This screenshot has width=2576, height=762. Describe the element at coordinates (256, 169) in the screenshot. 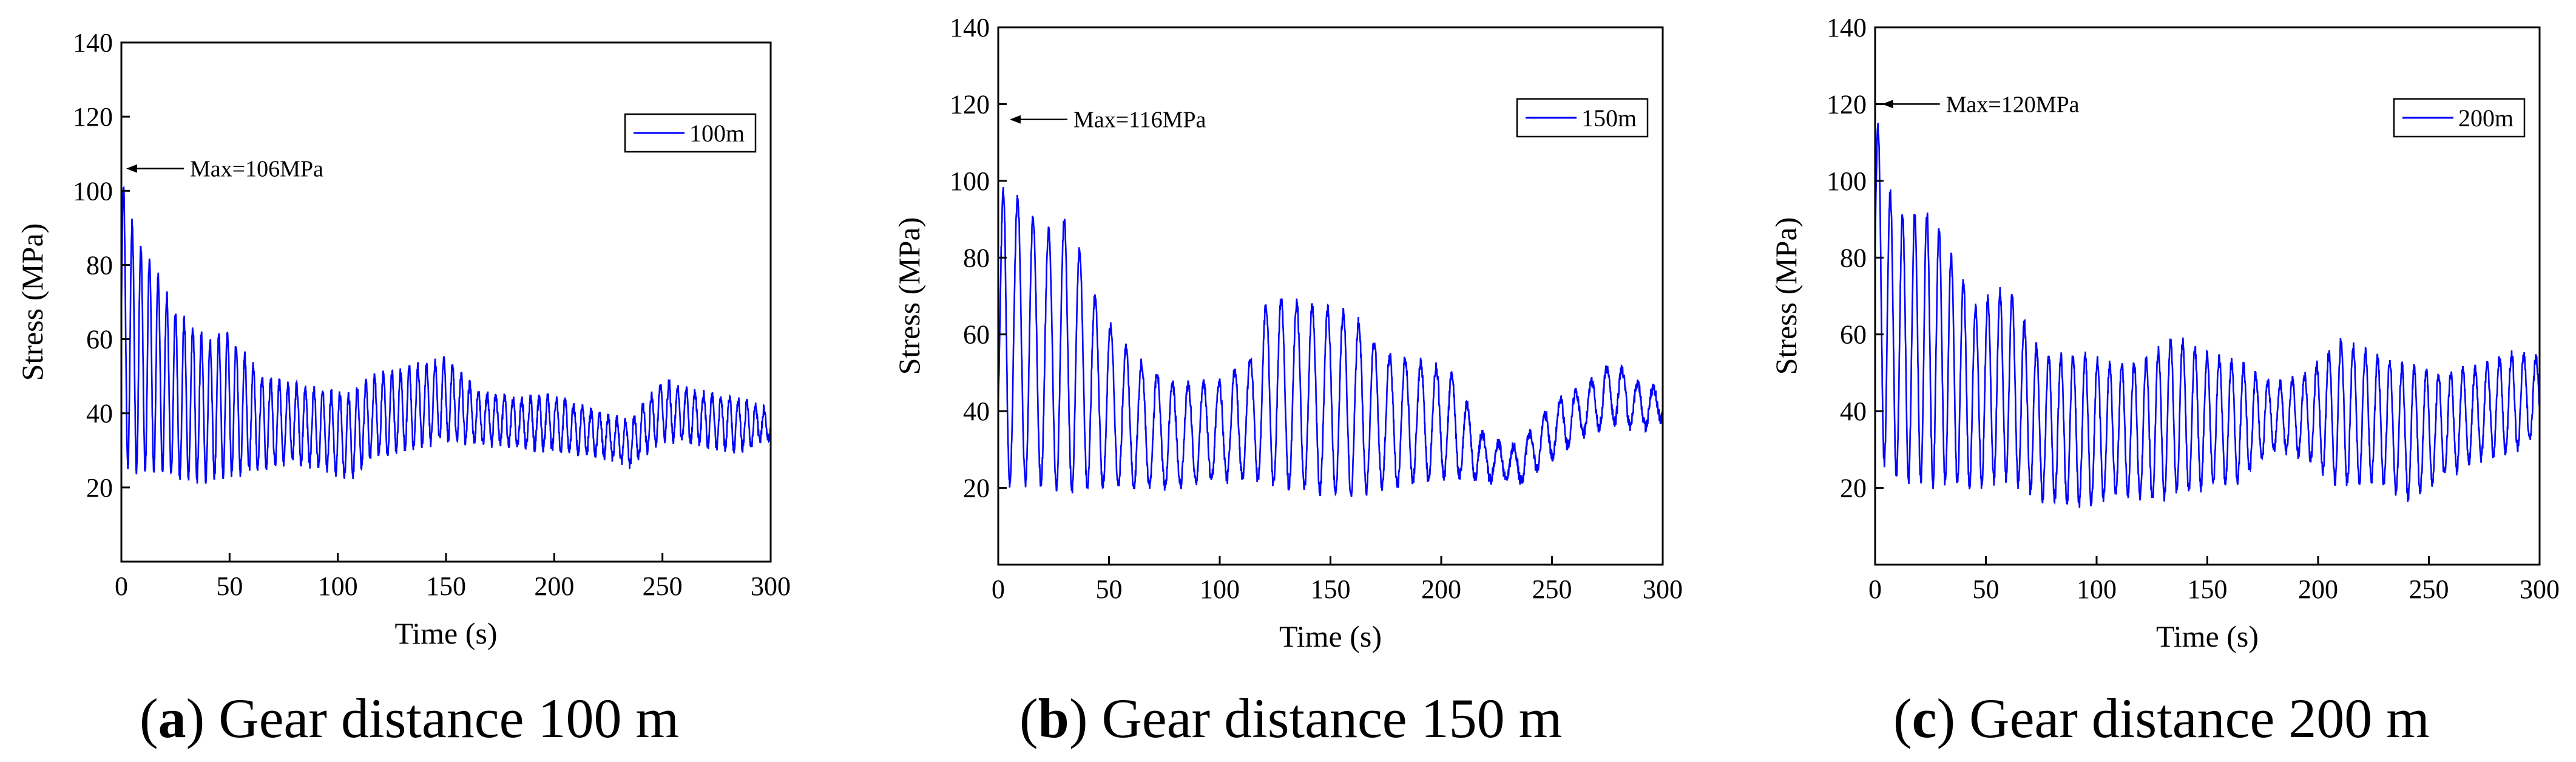

I see `annotation-label: Max=106MPa` at that location.